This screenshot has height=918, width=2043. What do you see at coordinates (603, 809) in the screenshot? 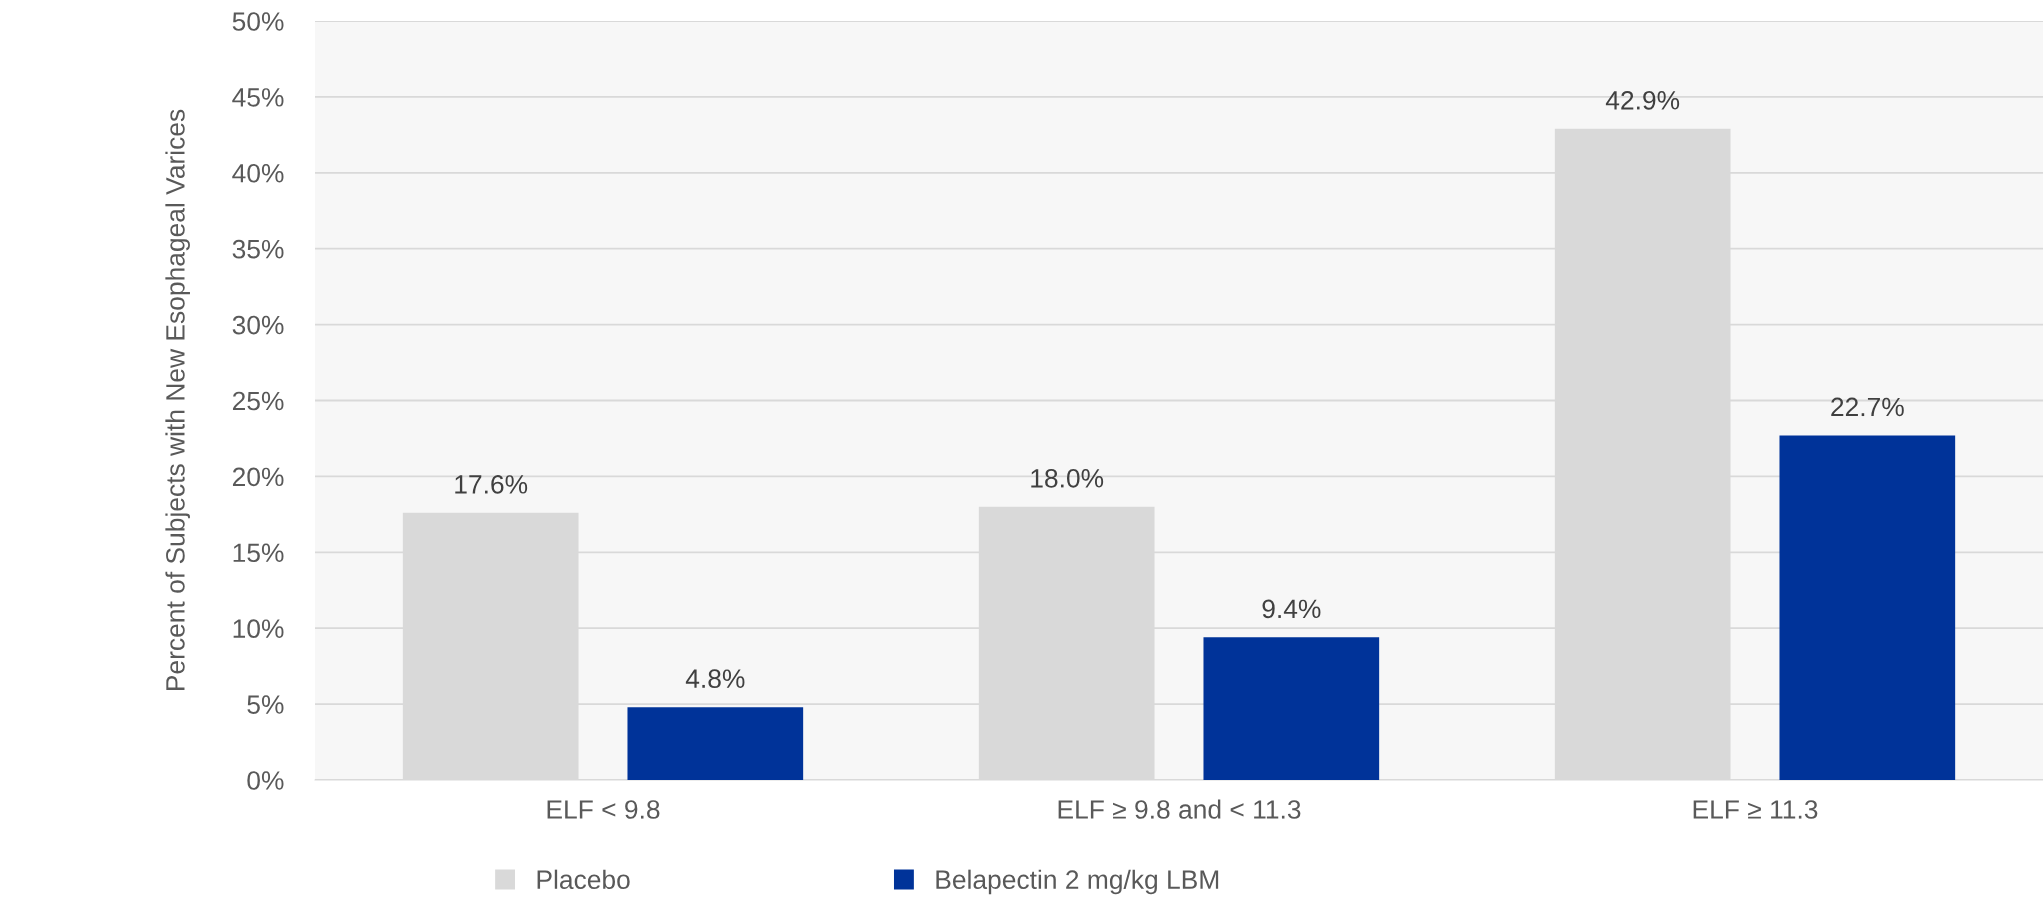
I see `x-tick-label: ELF < 9.8` at bounding box center [603, 809].